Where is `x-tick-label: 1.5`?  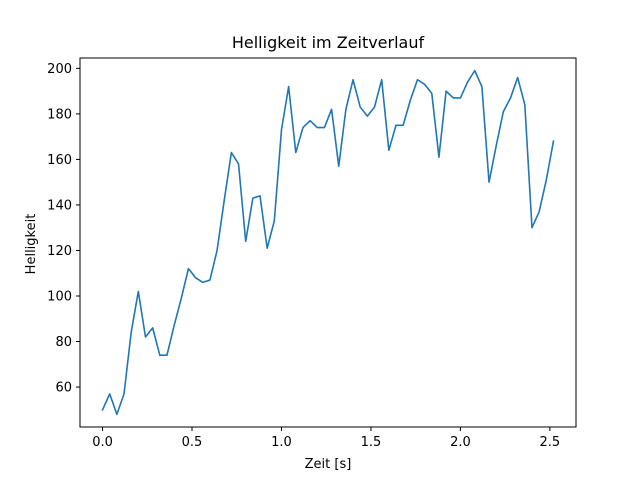
x-tick-label: 1.5 is located at coordinates (371, 442).